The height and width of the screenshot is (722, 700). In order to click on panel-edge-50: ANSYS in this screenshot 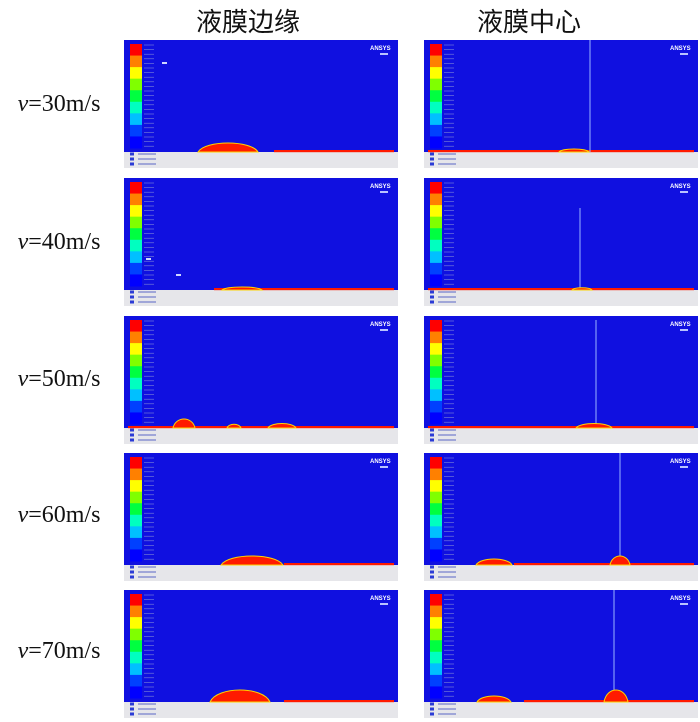, I will do `click(261, 380)`.